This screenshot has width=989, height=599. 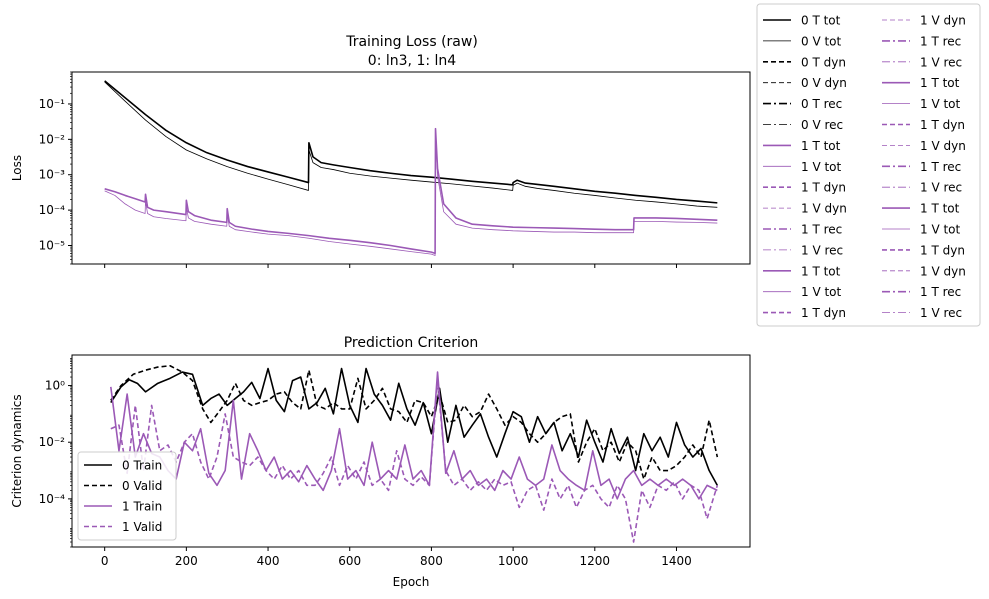 I want to click on criterion-legend-label: 1 Valid, so click(x=142, y=527).